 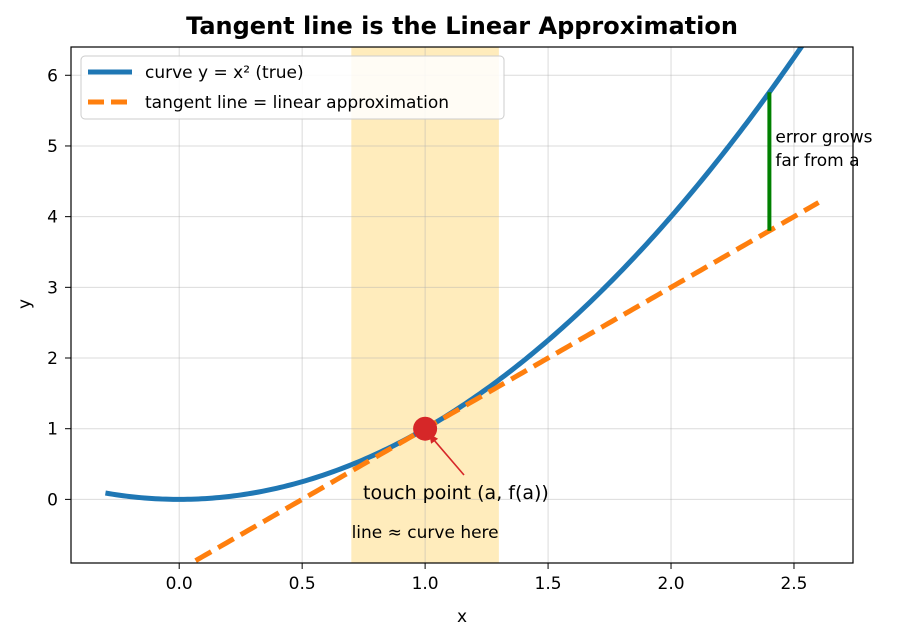 I want to click on y-tick-label: 0, so click(x=52, y=500).